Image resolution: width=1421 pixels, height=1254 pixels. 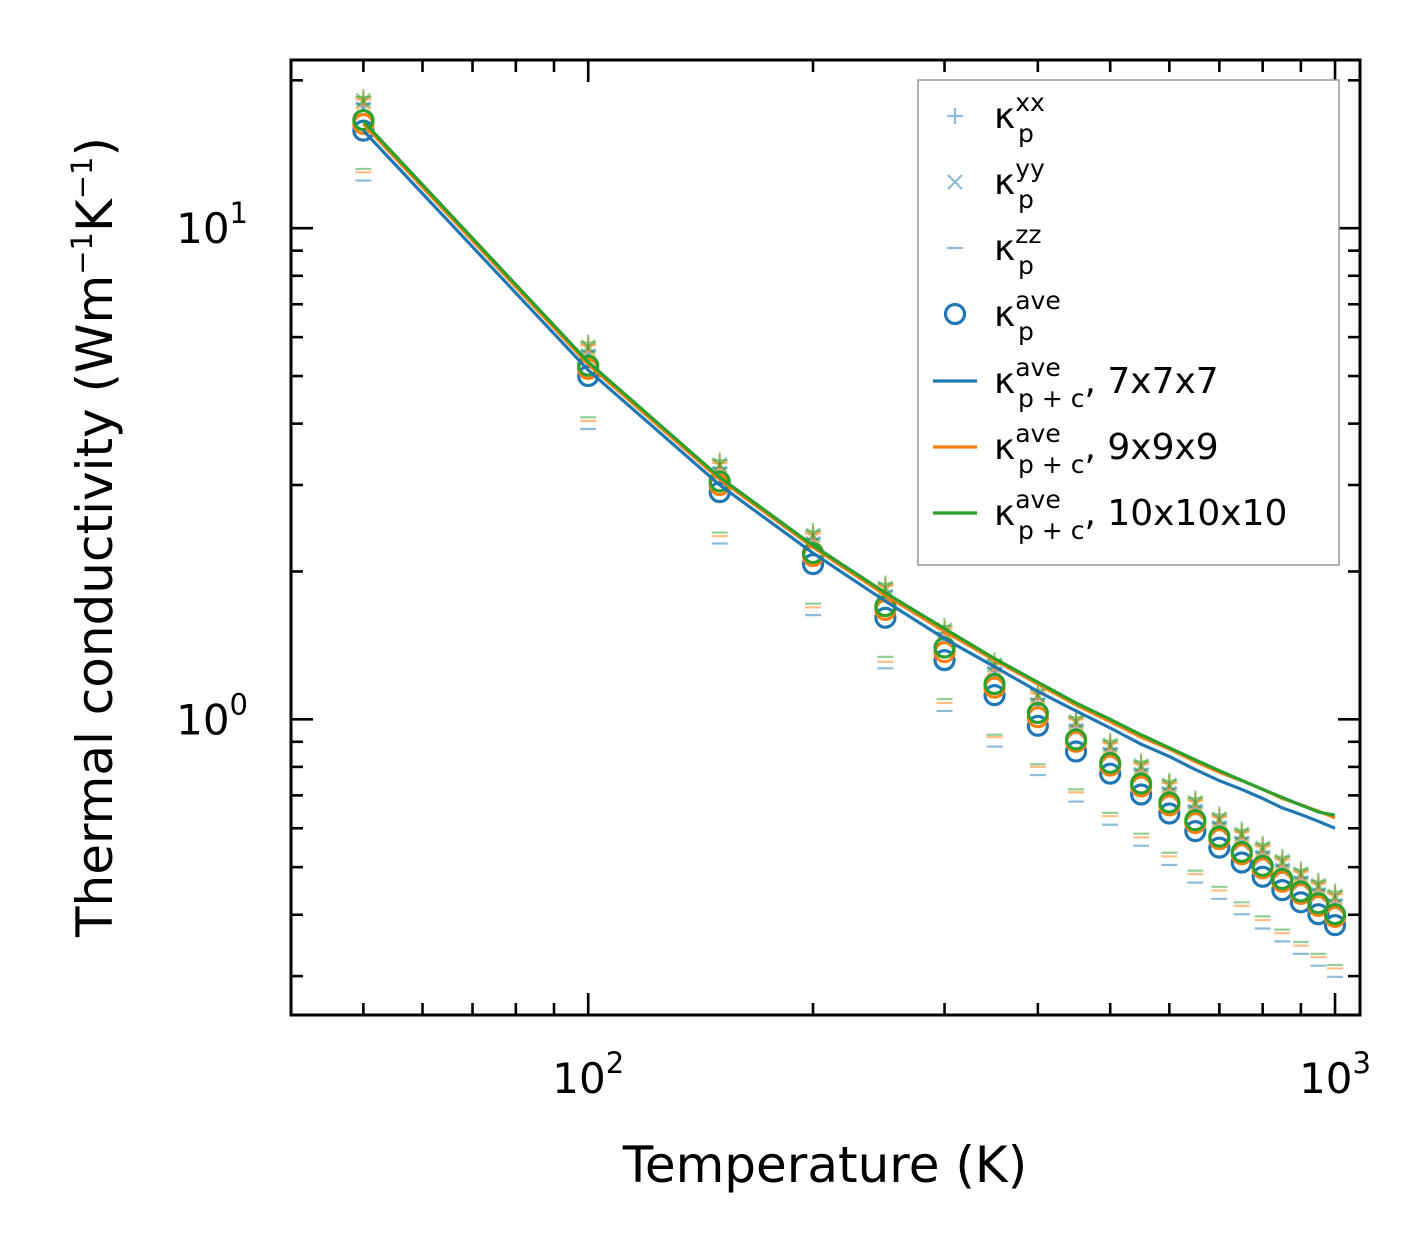 What do you see at coordinates (1019, 118) in the screenshot?
I see `legend-label: κxx p` at bounding box center [1019, 118].